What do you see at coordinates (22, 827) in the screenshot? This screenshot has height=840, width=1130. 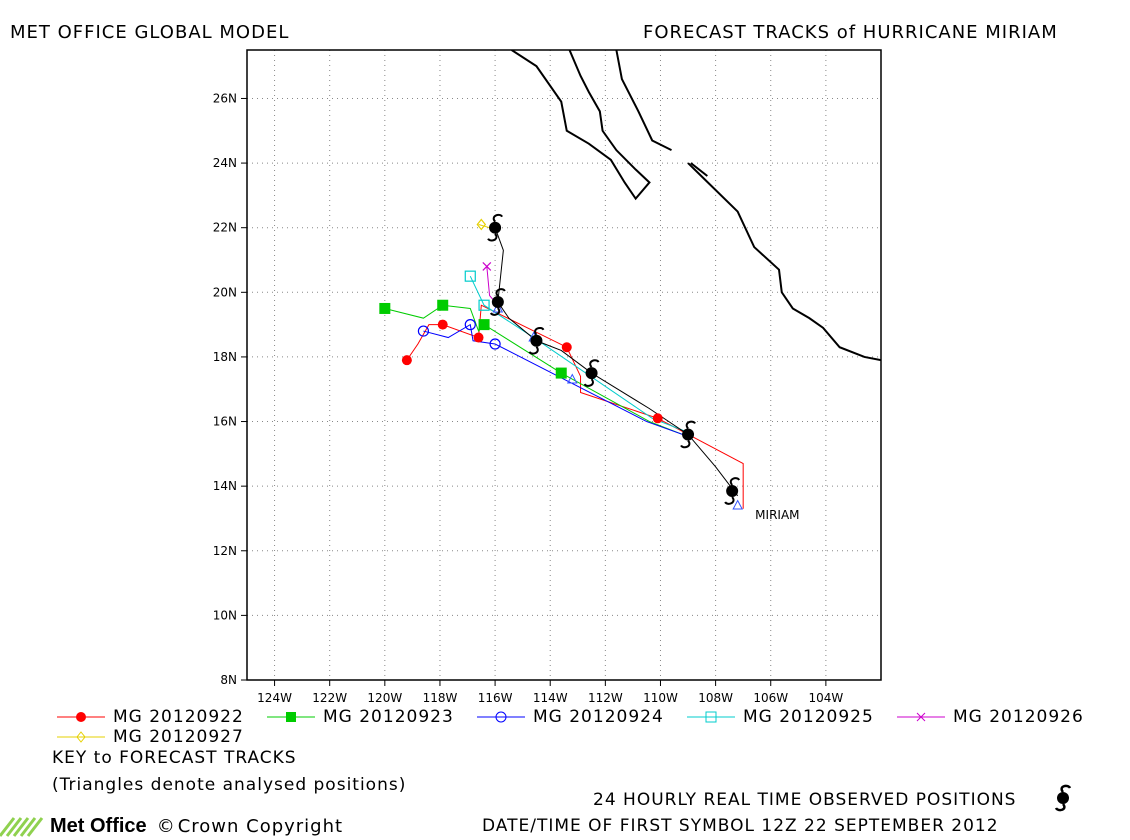 I see `met-office-logo-icon` at bounding box center [22, 827].